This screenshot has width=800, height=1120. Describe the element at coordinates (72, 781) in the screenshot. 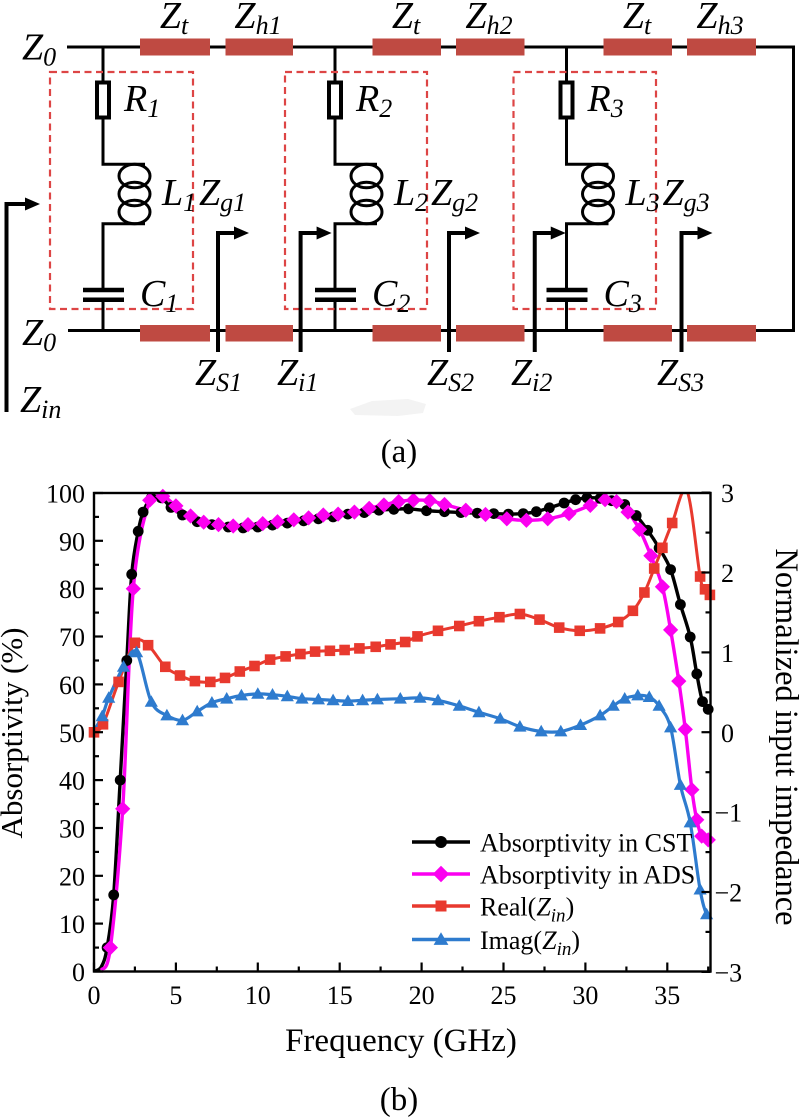

I see `svg-text: 40` at that location.